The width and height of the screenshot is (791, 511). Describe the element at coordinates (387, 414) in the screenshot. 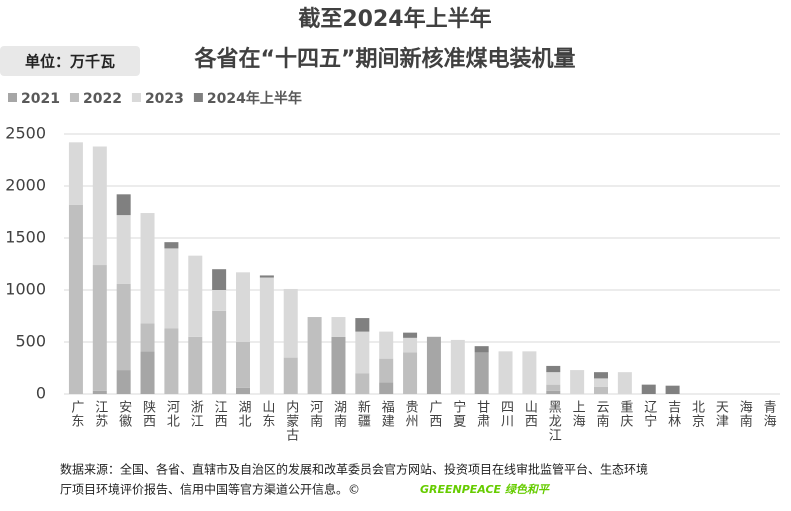

I see `x-tick-label: 福建` at that location.